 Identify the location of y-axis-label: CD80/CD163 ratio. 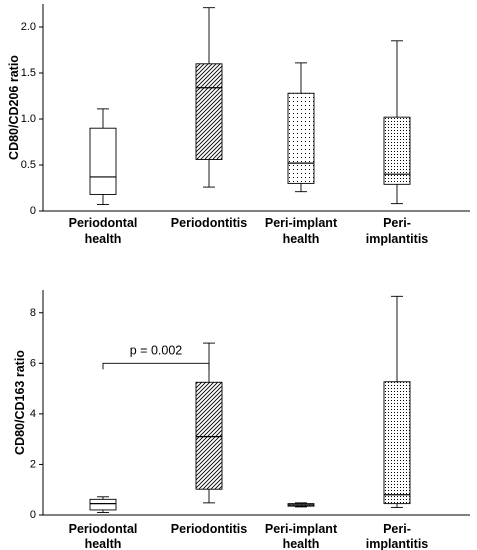
(20, 402).